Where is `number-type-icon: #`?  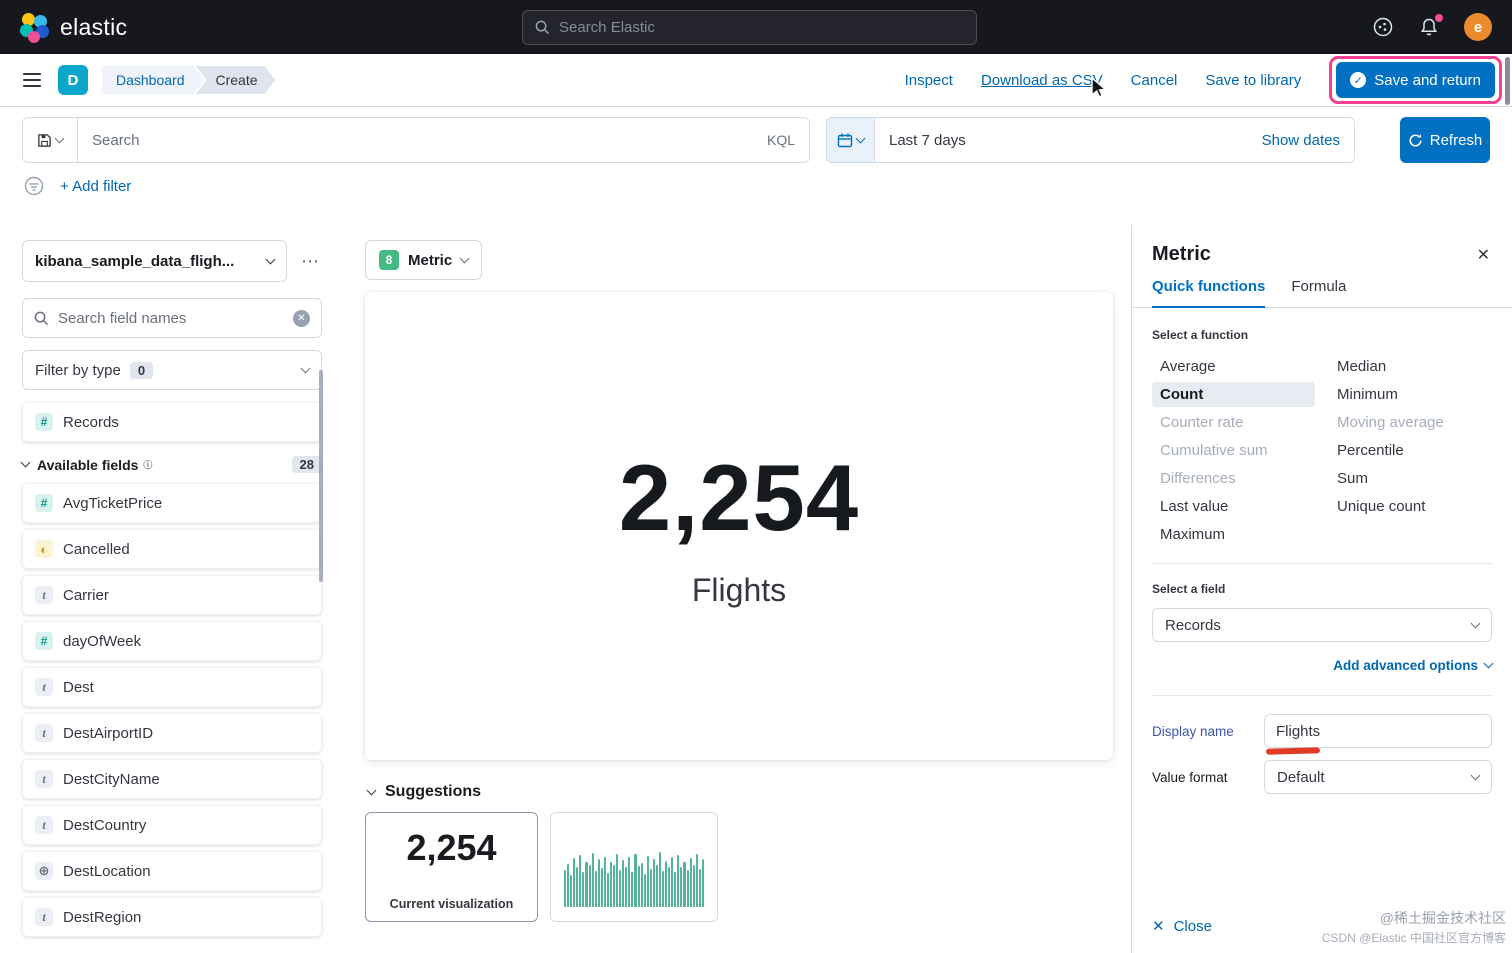
number-type-icon: # is located at coordinates (44, 422).